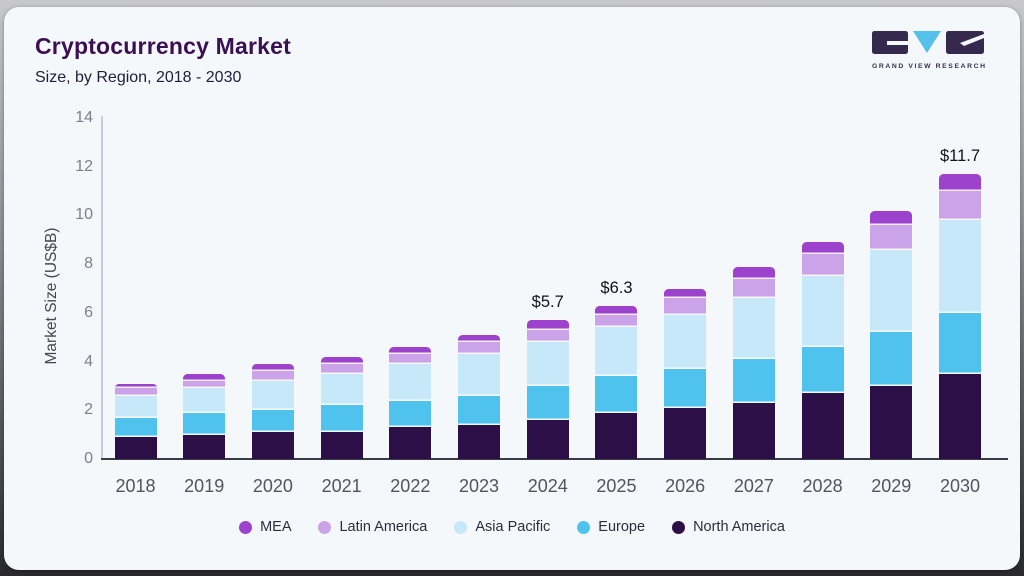 The height and width of the screenshot is (576, 1024). What do you see at coordinates (341, 360) in the screenshot?
I see `segment-mea-2021` at bounding box center [341, 360].